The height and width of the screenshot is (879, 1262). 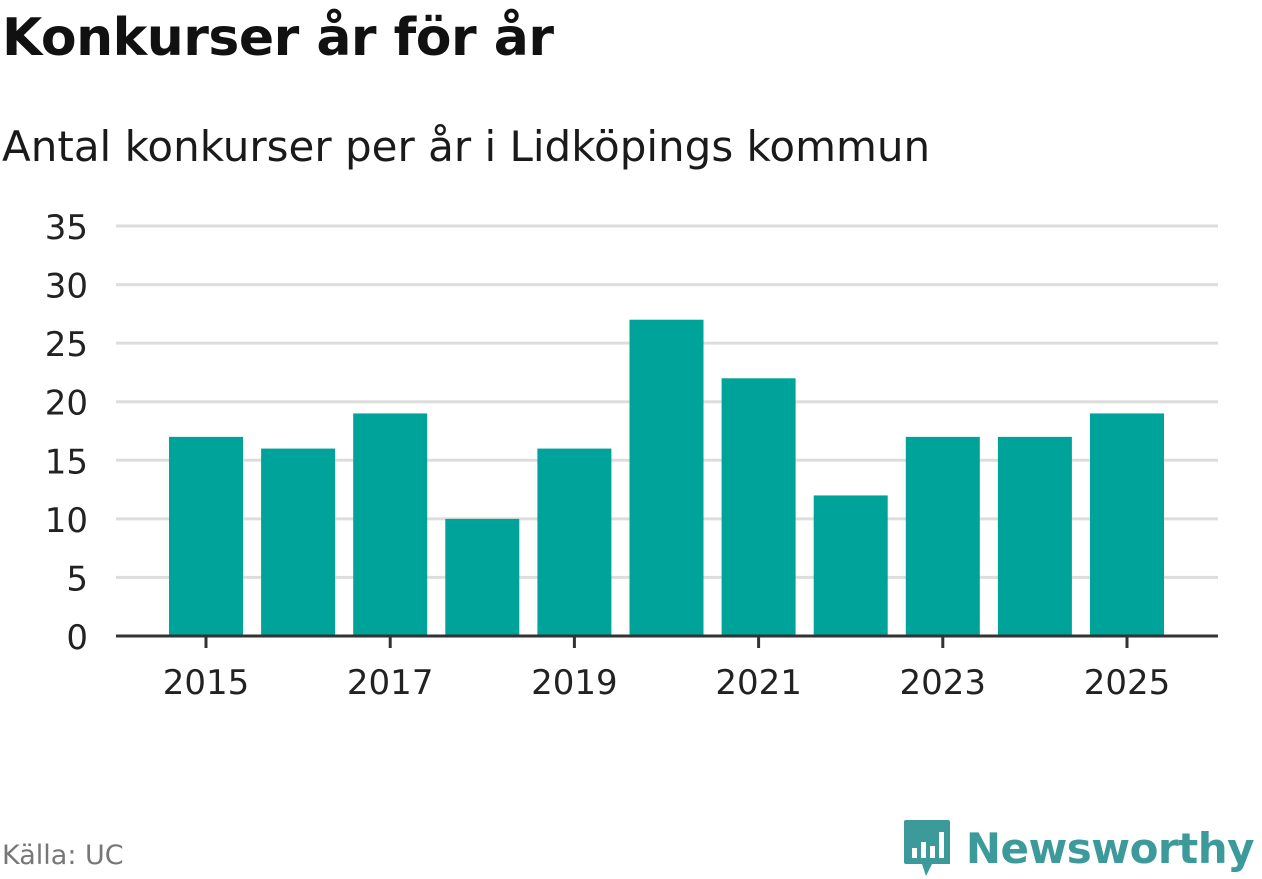 What do you see at coordinates (206, 683) in the screenshot?
I see `x-tick-label: 2015` at bounding box center [206, 683].